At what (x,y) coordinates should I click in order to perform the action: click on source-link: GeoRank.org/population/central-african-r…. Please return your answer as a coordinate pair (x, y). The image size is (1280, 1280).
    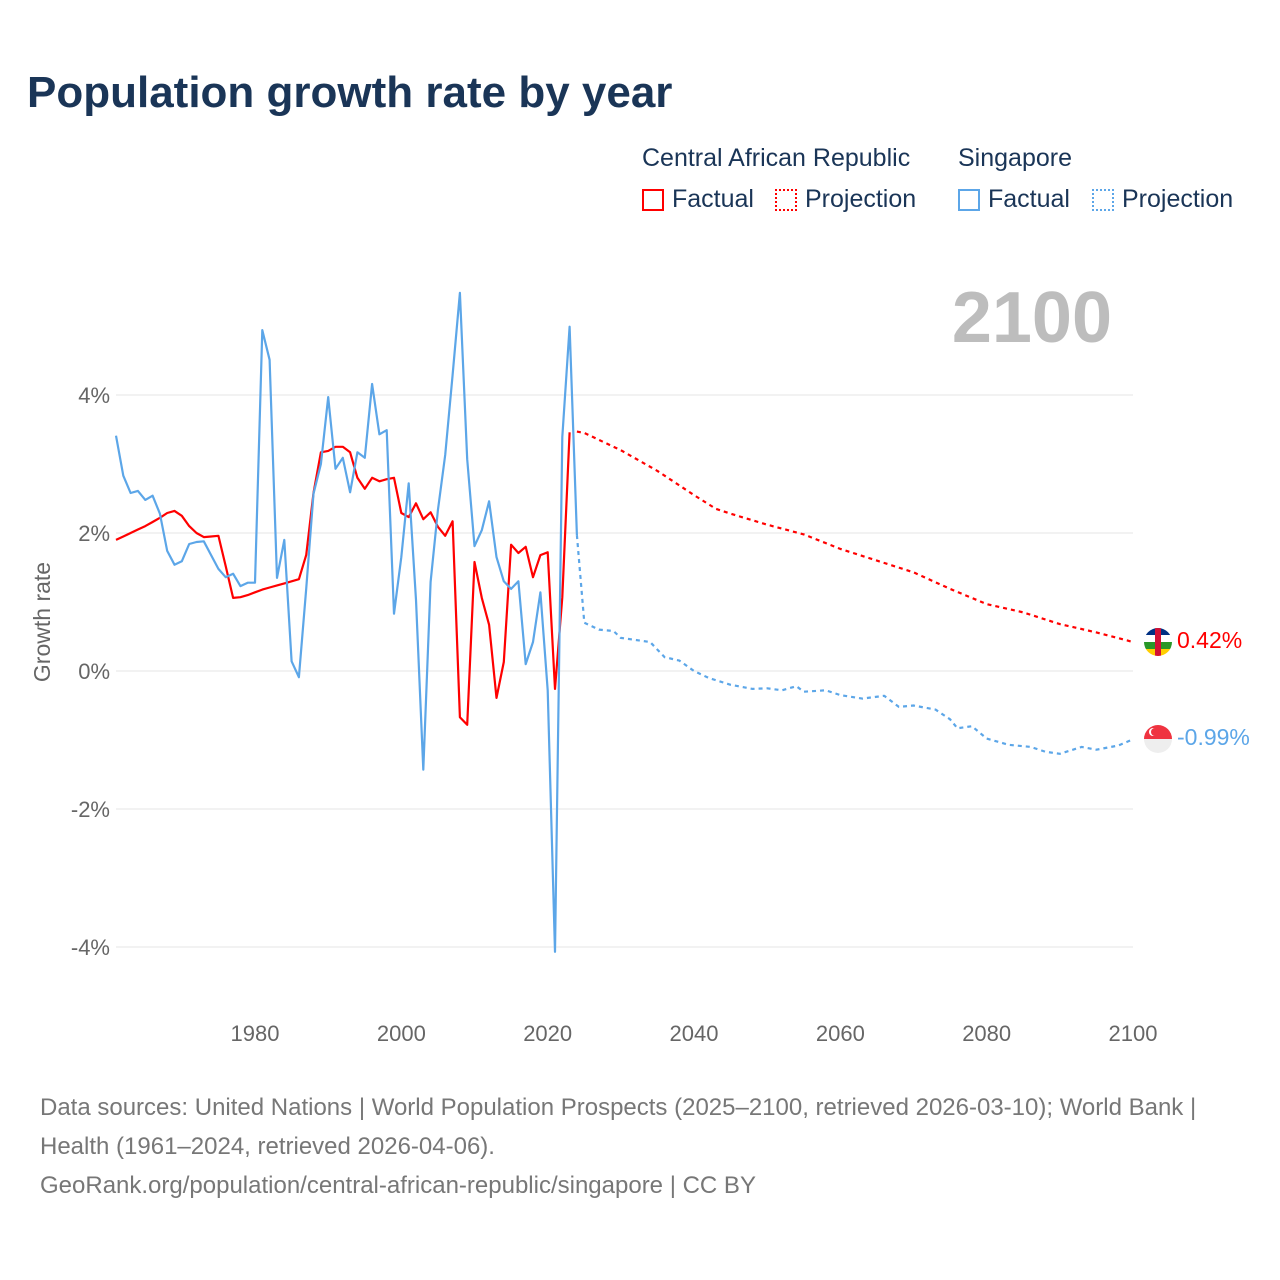
    Looking at the image, I should click on (398, 1185).